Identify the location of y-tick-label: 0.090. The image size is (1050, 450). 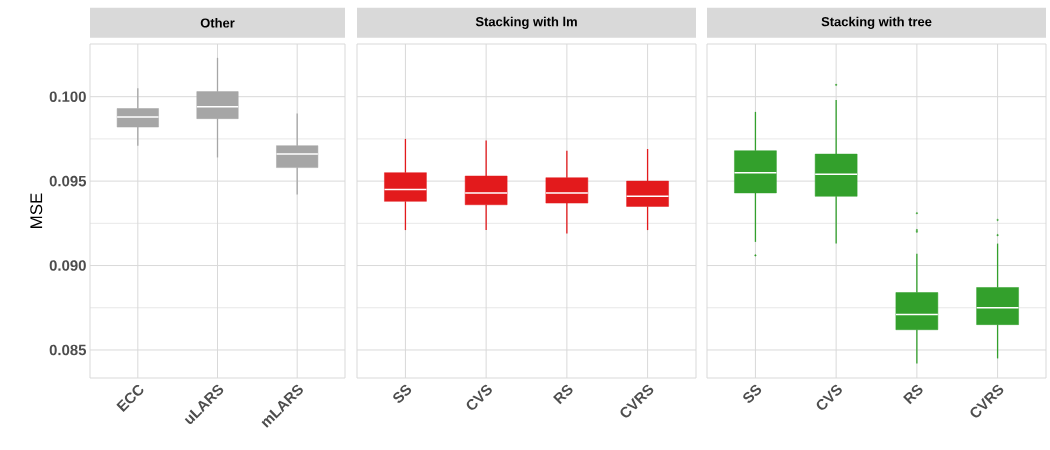
(67, 265).